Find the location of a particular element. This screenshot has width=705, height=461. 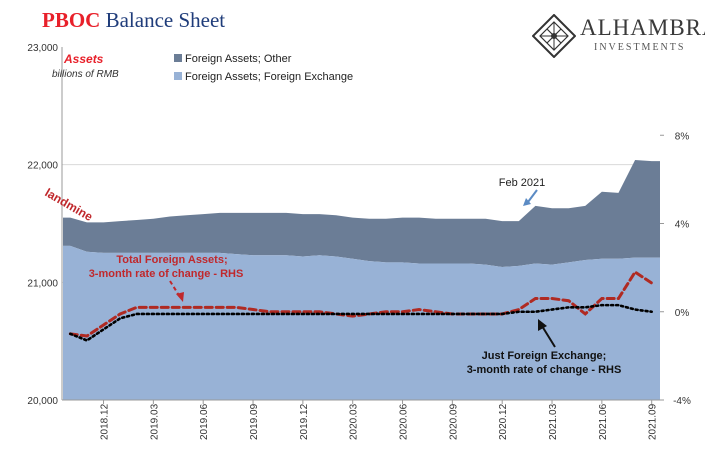

logo-brand: ALHAMBRA is located at coordinates (642, 27).